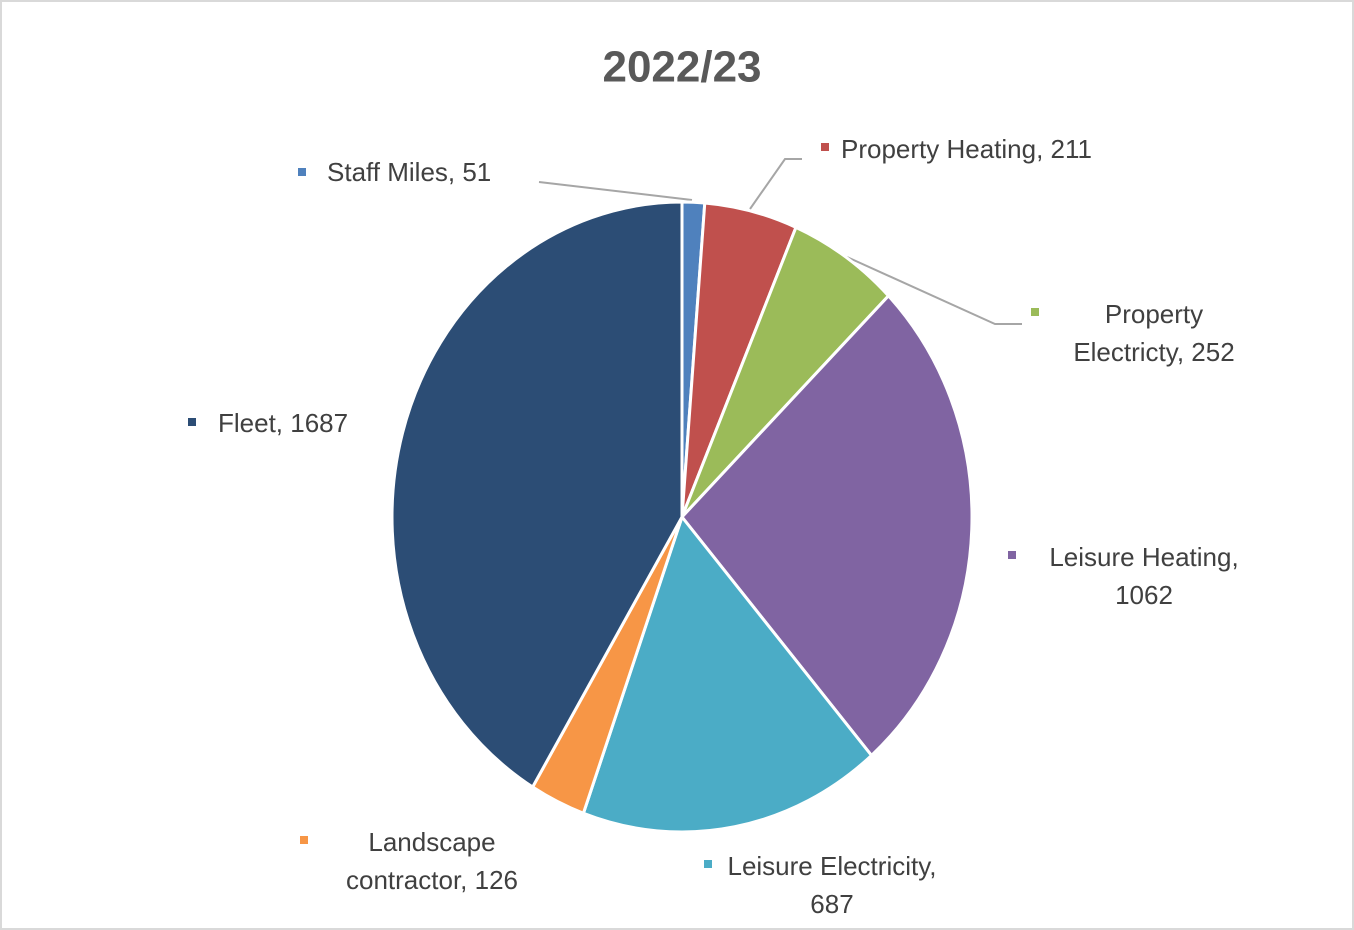  What do you see at coordinates (681, 67) in the screenshot?
I see `chart-title: 2022/23` at bounding box center [681, 67].